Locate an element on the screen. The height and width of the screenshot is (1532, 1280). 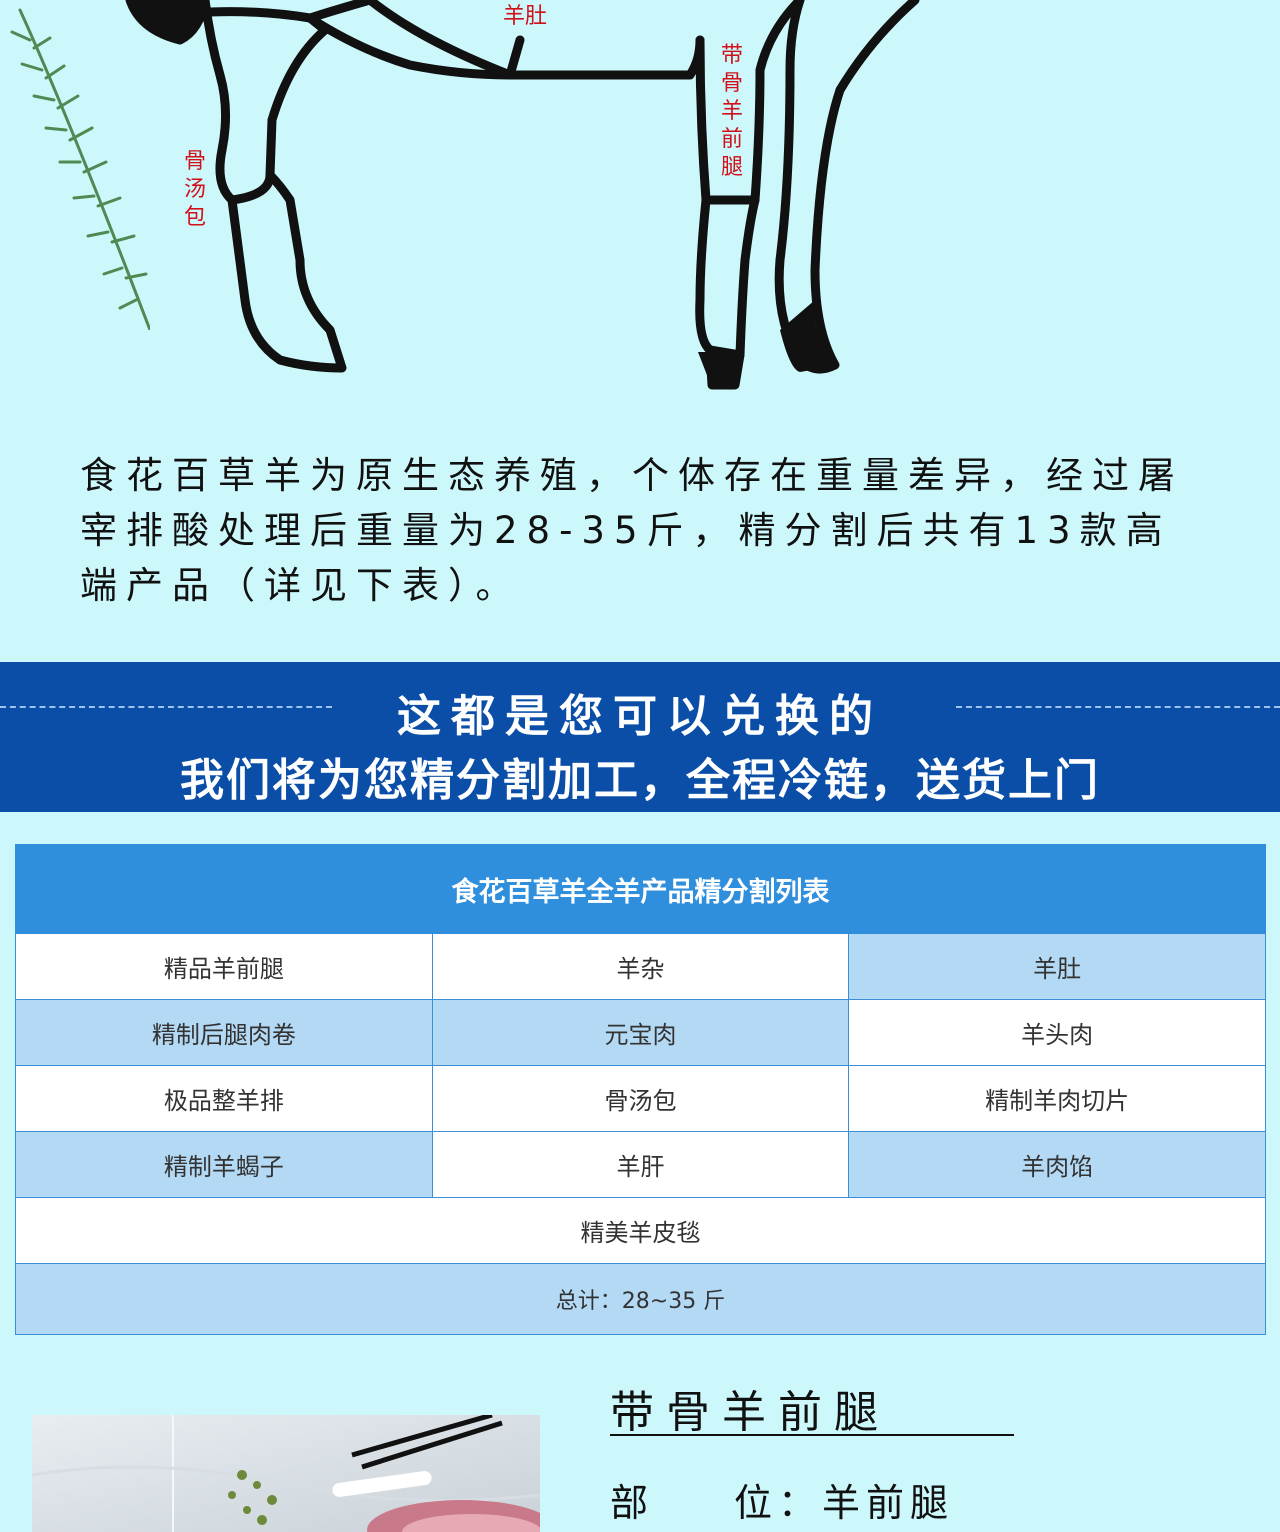
product-photo is located at coordinates (286, 1473).